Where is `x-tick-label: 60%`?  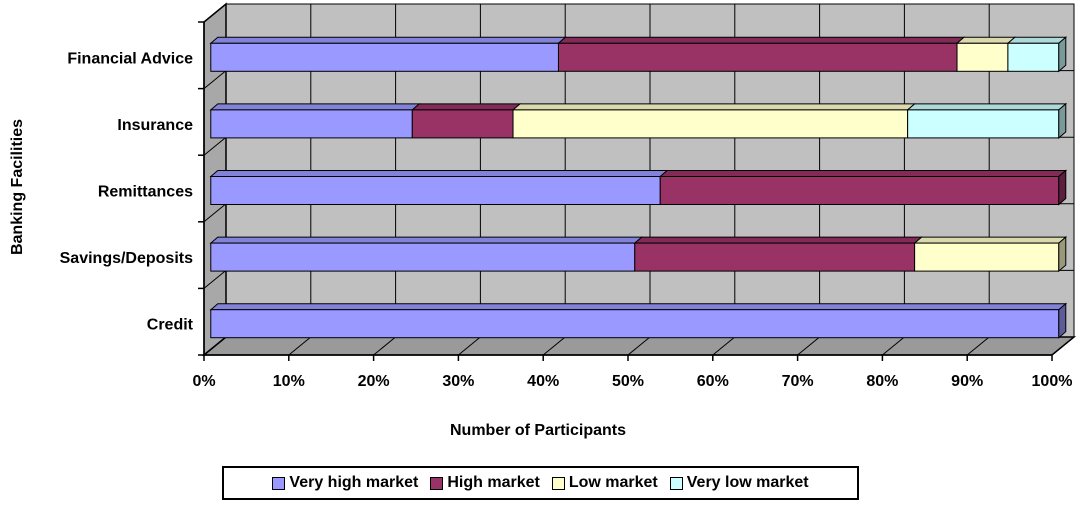
x-tick-label: 60% is located at coordinates (713, 381).